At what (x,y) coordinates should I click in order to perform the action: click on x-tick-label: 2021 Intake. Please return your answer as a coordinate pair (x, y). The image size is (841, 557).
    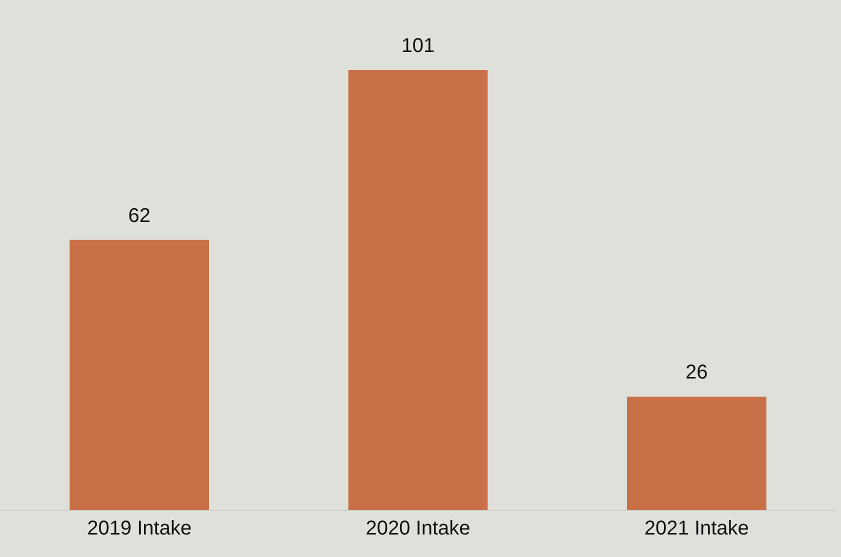
    Looking at the image, I should click on (696, 529).